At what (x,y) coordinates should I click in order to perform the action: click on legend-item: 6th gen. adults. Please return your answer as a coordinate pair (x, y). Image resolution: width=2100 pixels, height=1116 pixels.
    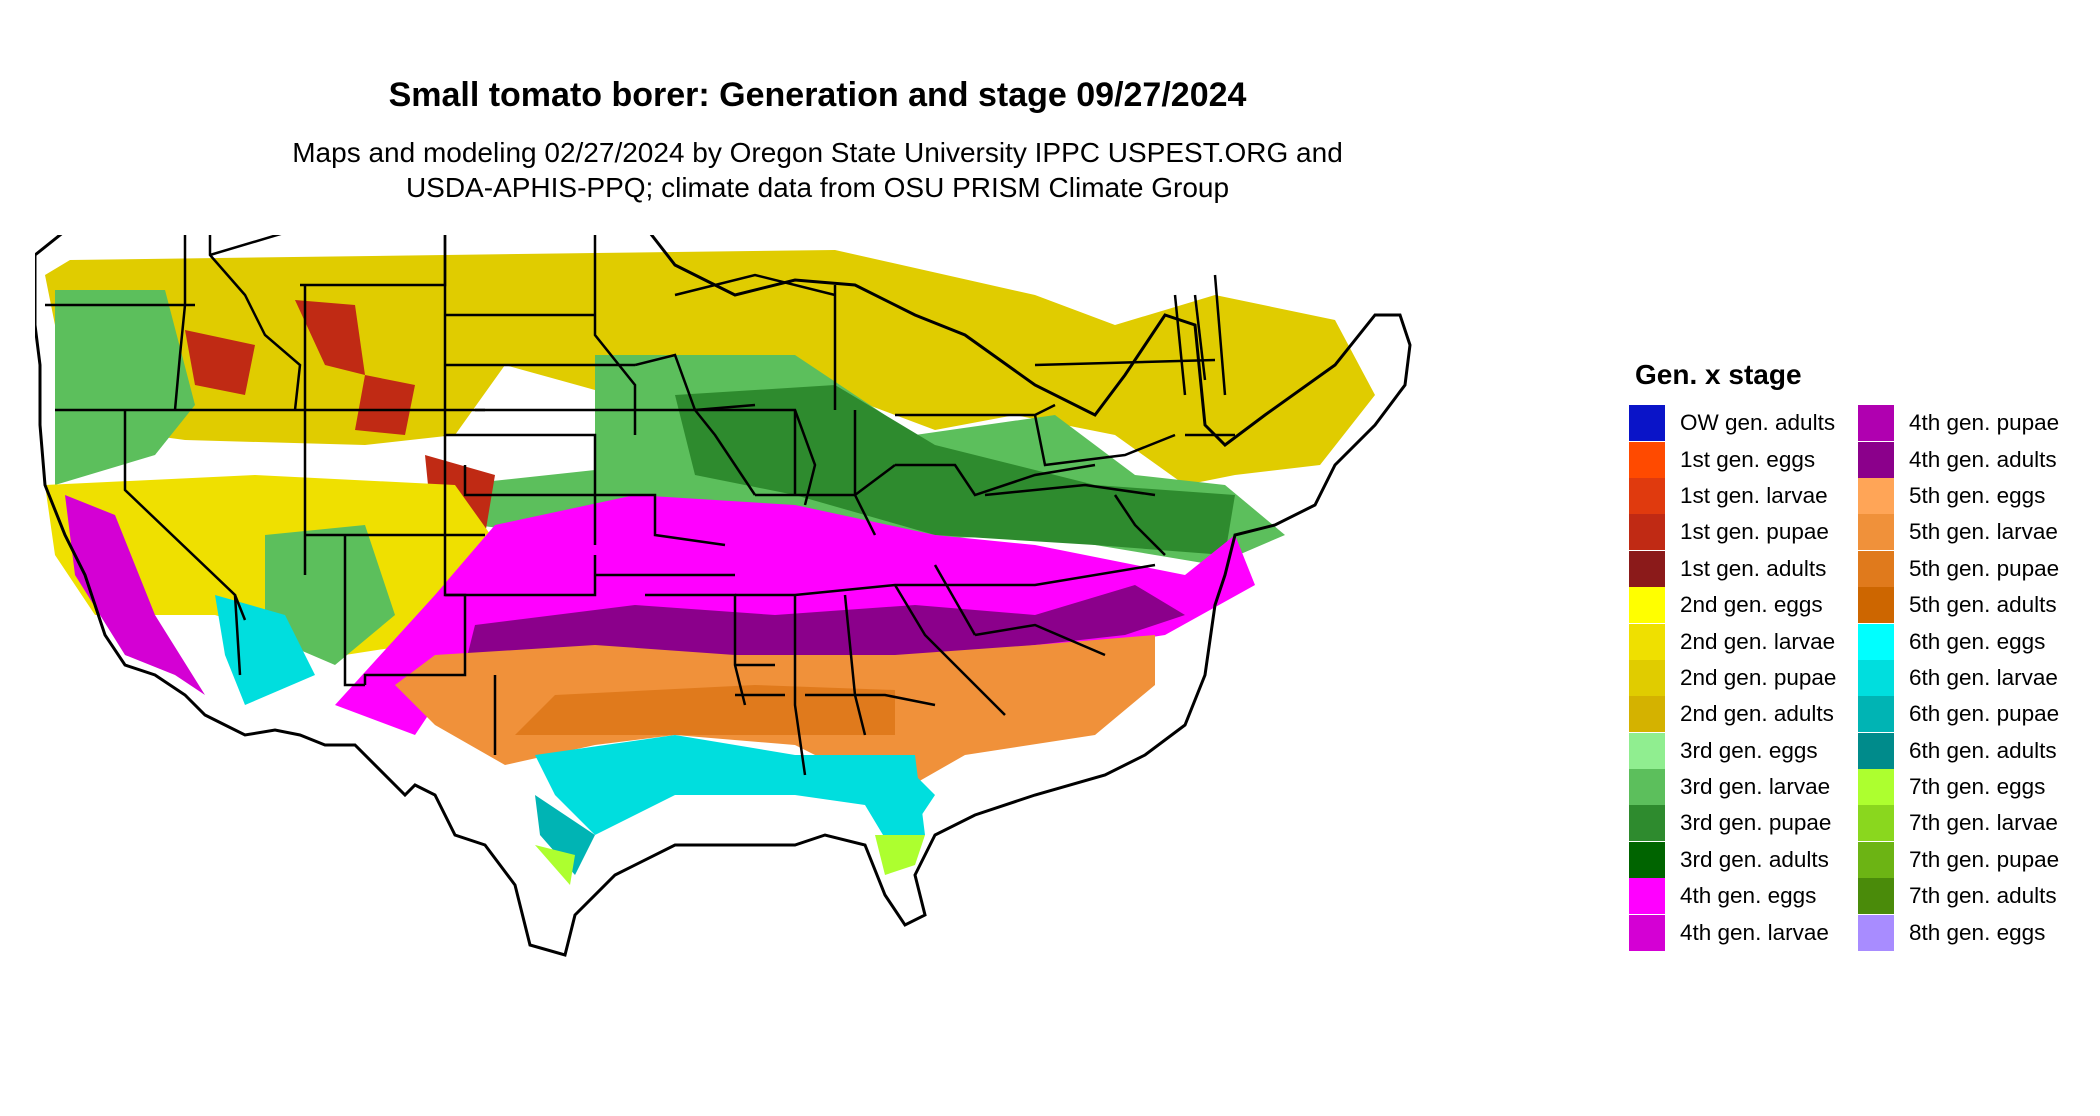
    Looking at the image, I should click on (1958, 750).